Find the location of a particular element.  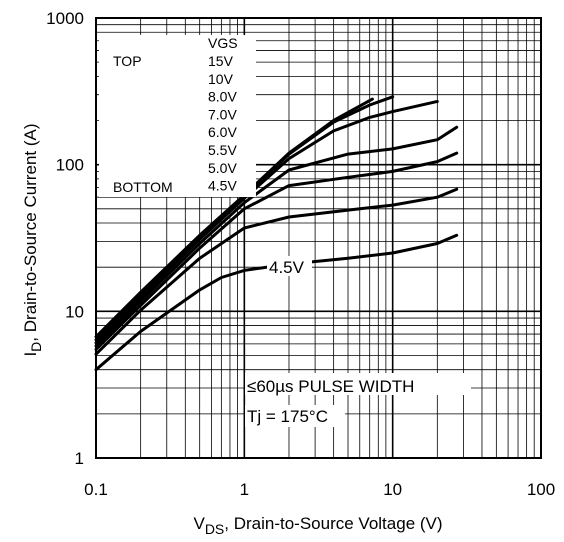

y-tick-labels: 1 10 100 1000 is located at coordinates (65, 238).